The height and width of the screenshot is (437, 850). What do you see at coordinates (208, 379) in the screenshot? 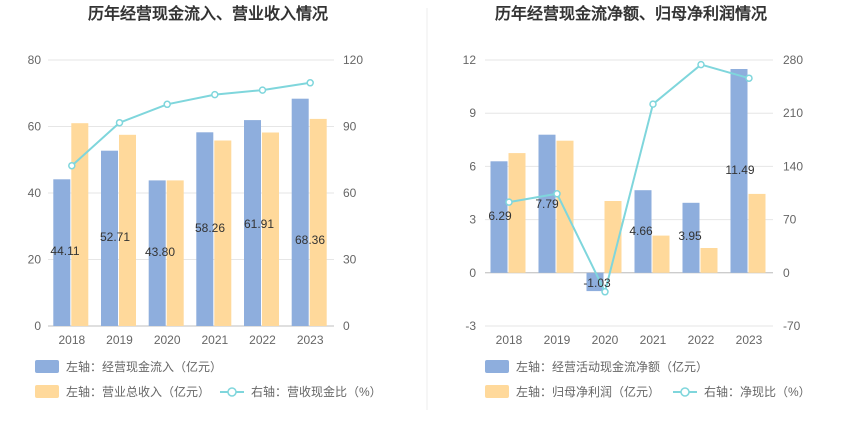
I see `legend: 左轴：经营现金流入（亿元） 左轴：营业总收入（亿元） 右轴：营收现金比（%）` at bounding box center [208, 379].